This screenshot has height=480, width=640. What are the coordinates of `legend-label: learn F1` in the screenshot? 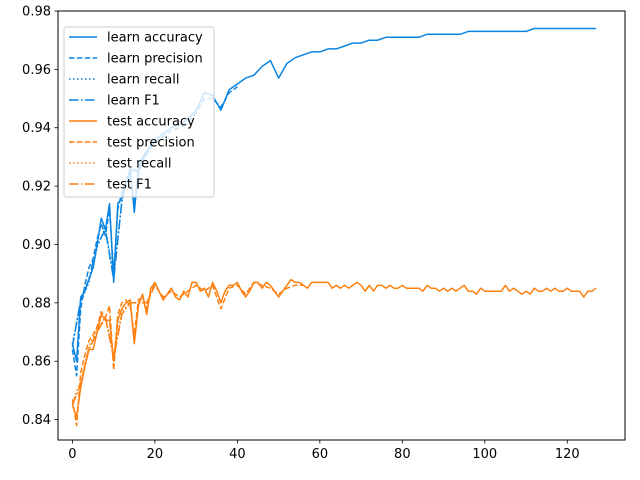 It's located at (133, 101).